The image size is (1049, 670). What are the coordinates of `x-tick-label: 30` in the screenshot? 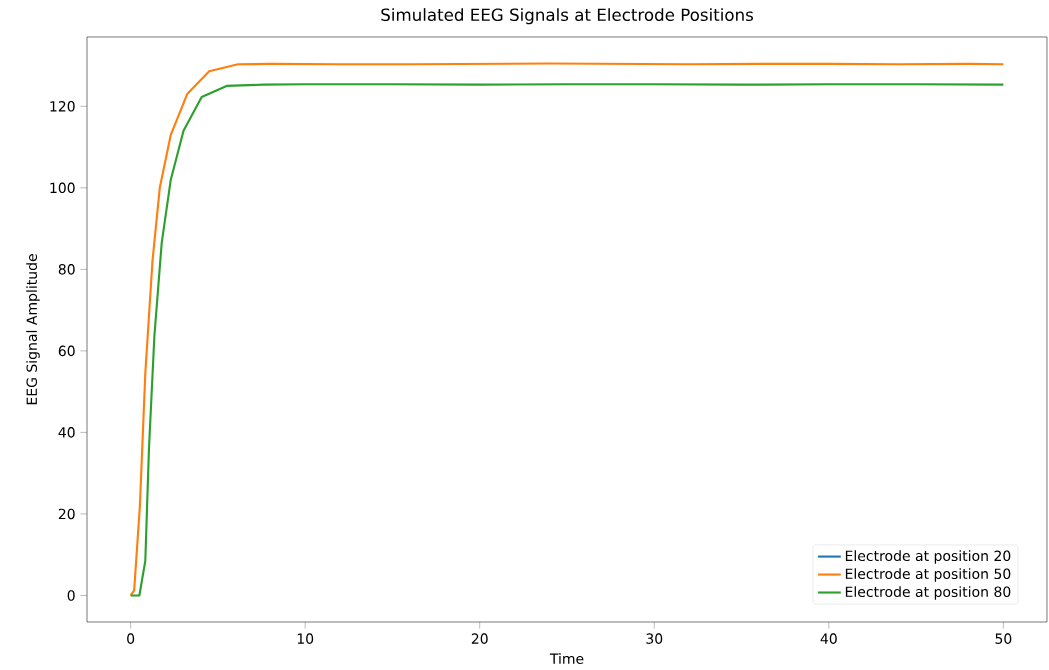 It's located at (654, 638).